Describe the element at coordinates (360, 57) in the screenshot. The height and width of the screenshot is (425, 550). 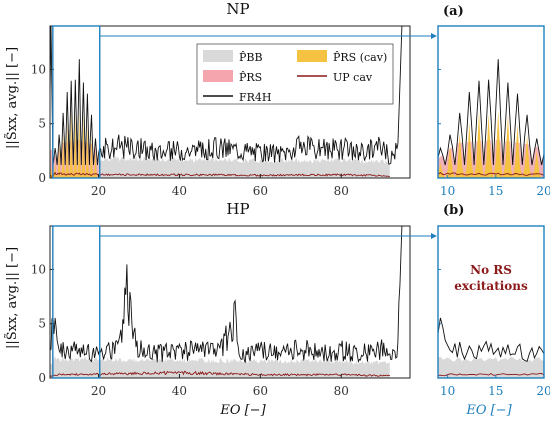
I see `legend-label: P̂RS (cav)` at that location.